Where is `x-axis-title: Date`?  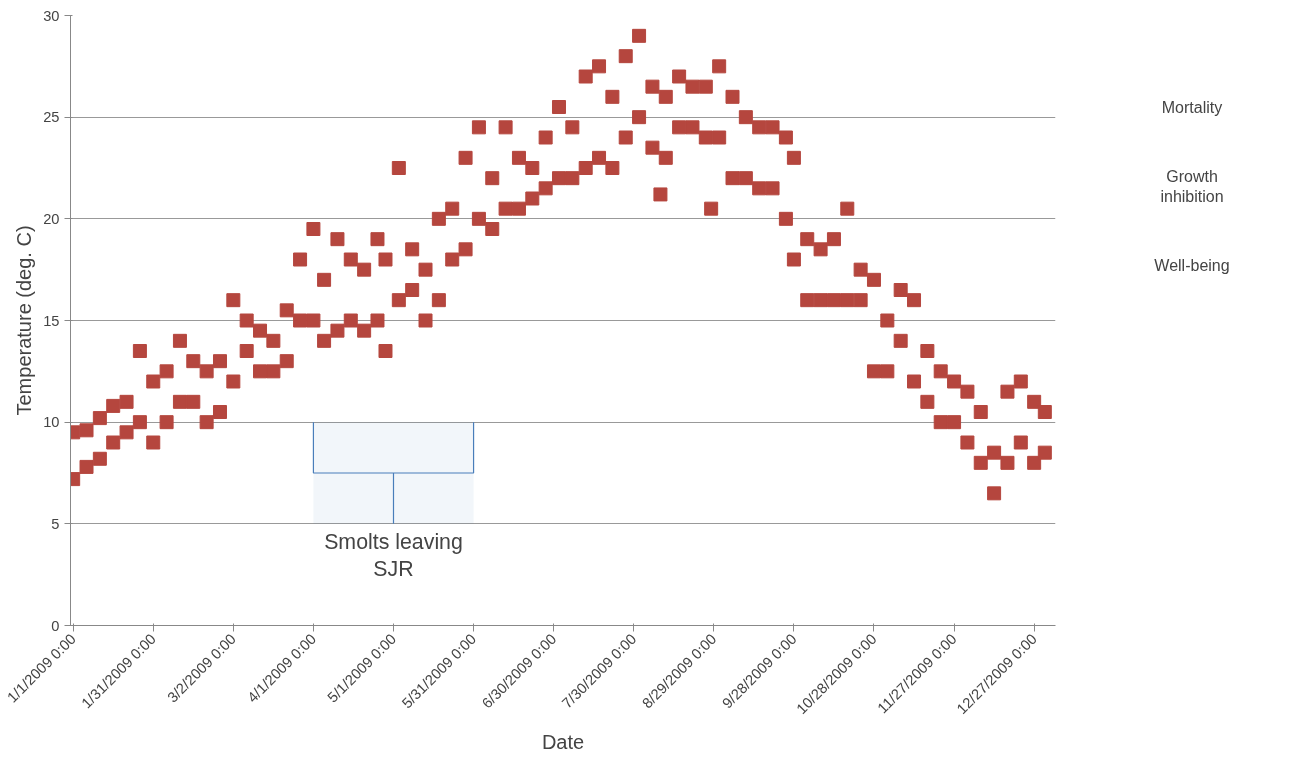 x-axis-title: Date is located at coordinates (563, 741).